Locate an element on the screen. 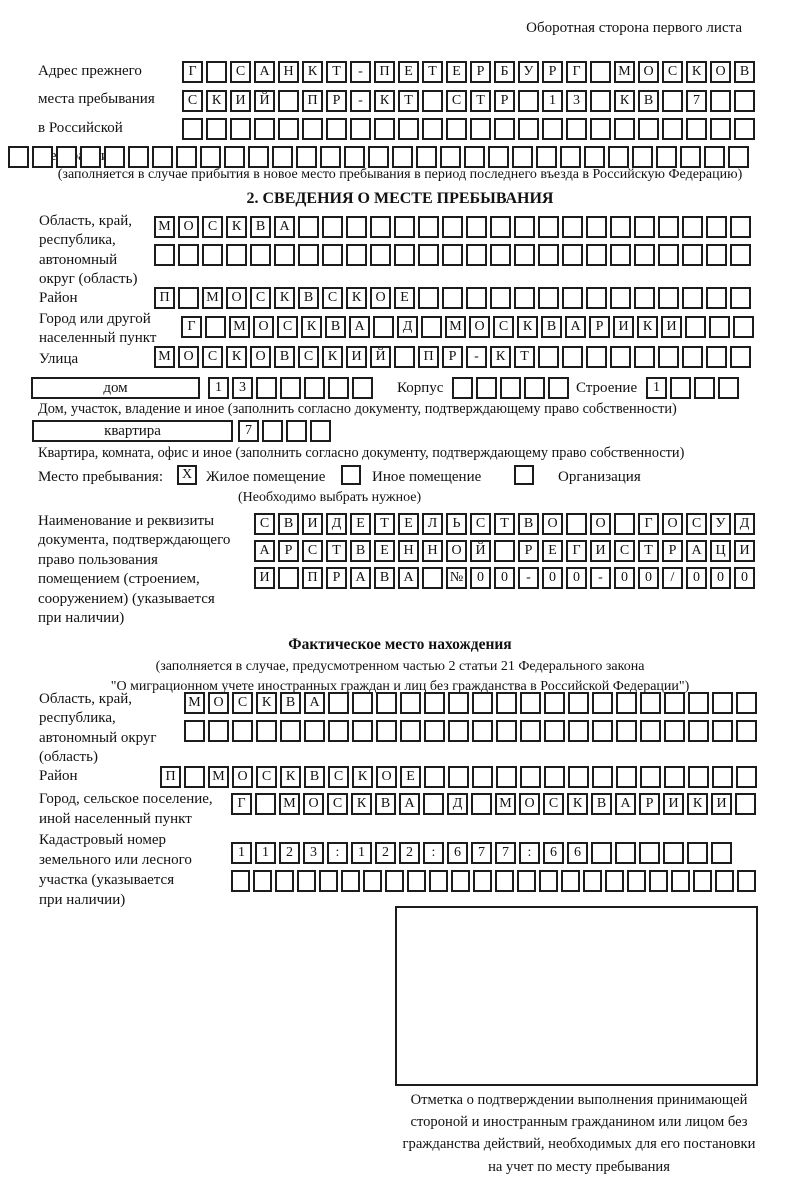 The width and height of the screenshot is (800, 1180). char-cell: Г is located at coordinates (191, 327).